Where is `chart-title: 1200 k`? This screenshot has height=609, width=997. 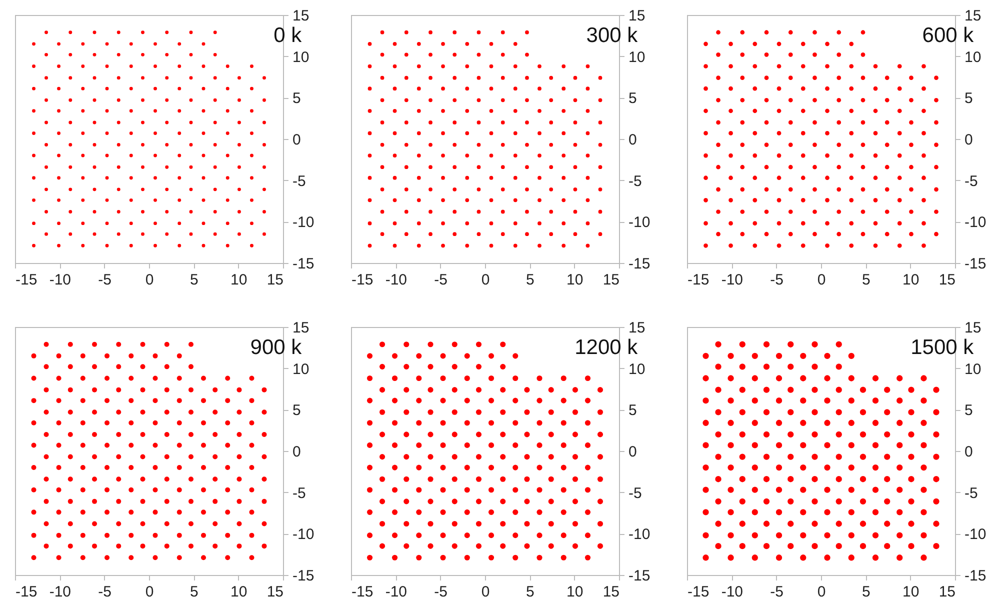
chart-title: 1200 k is located at coordinates (606, 347).